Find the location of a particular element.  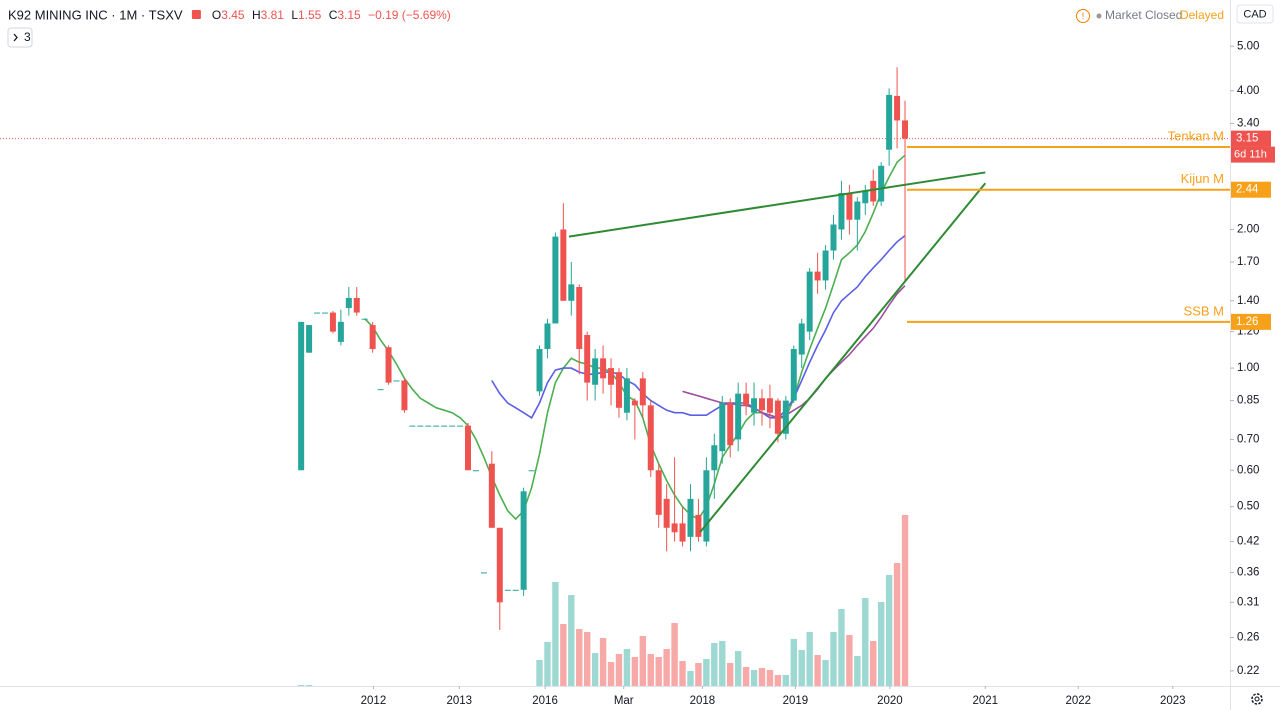

y-tick-label: 0.26 is located at coordinates (1248, 638).